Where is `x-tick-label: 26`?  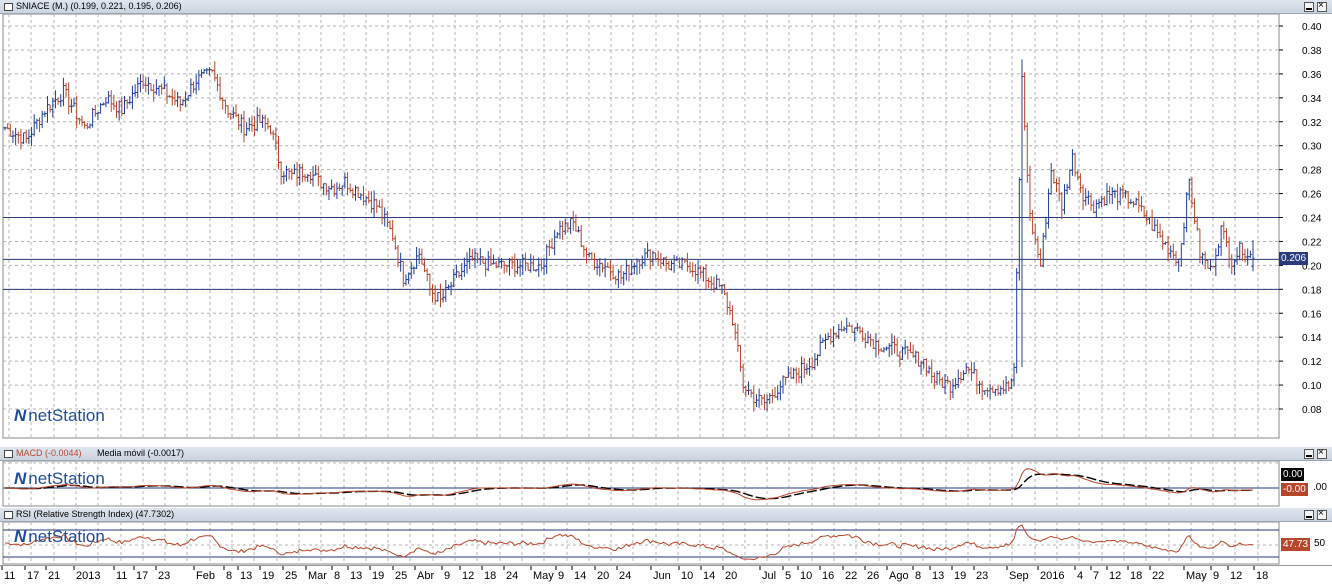 x-tick-label: 26 is located at coordinates (873, 576).